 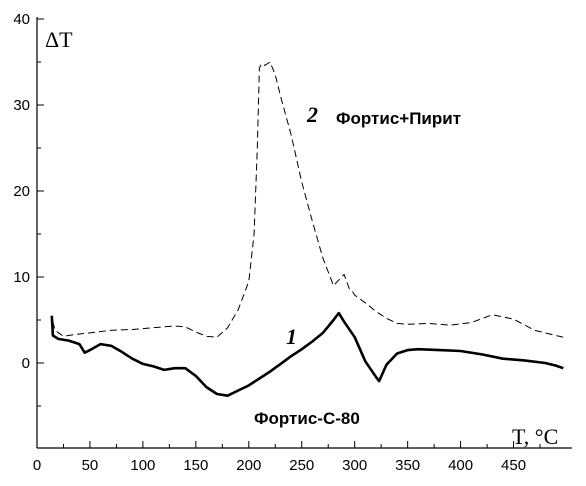 I want to click on x-axis-title: T, °C, so click(x=535, y=436).